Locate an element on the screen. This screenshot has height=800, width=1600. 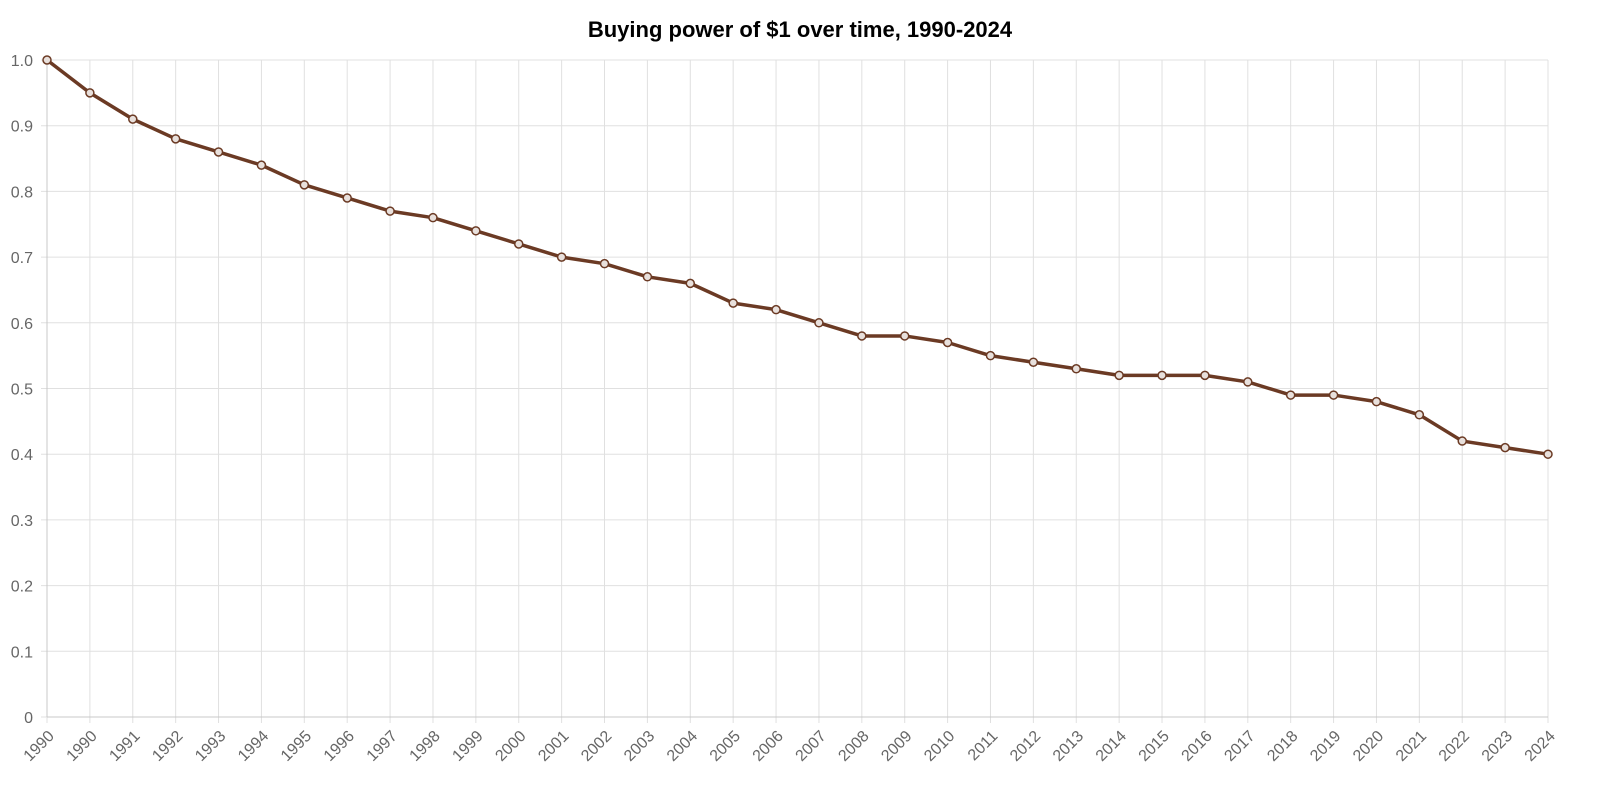
x-tick-label: 2017 is located at coordinates (1239, 746).